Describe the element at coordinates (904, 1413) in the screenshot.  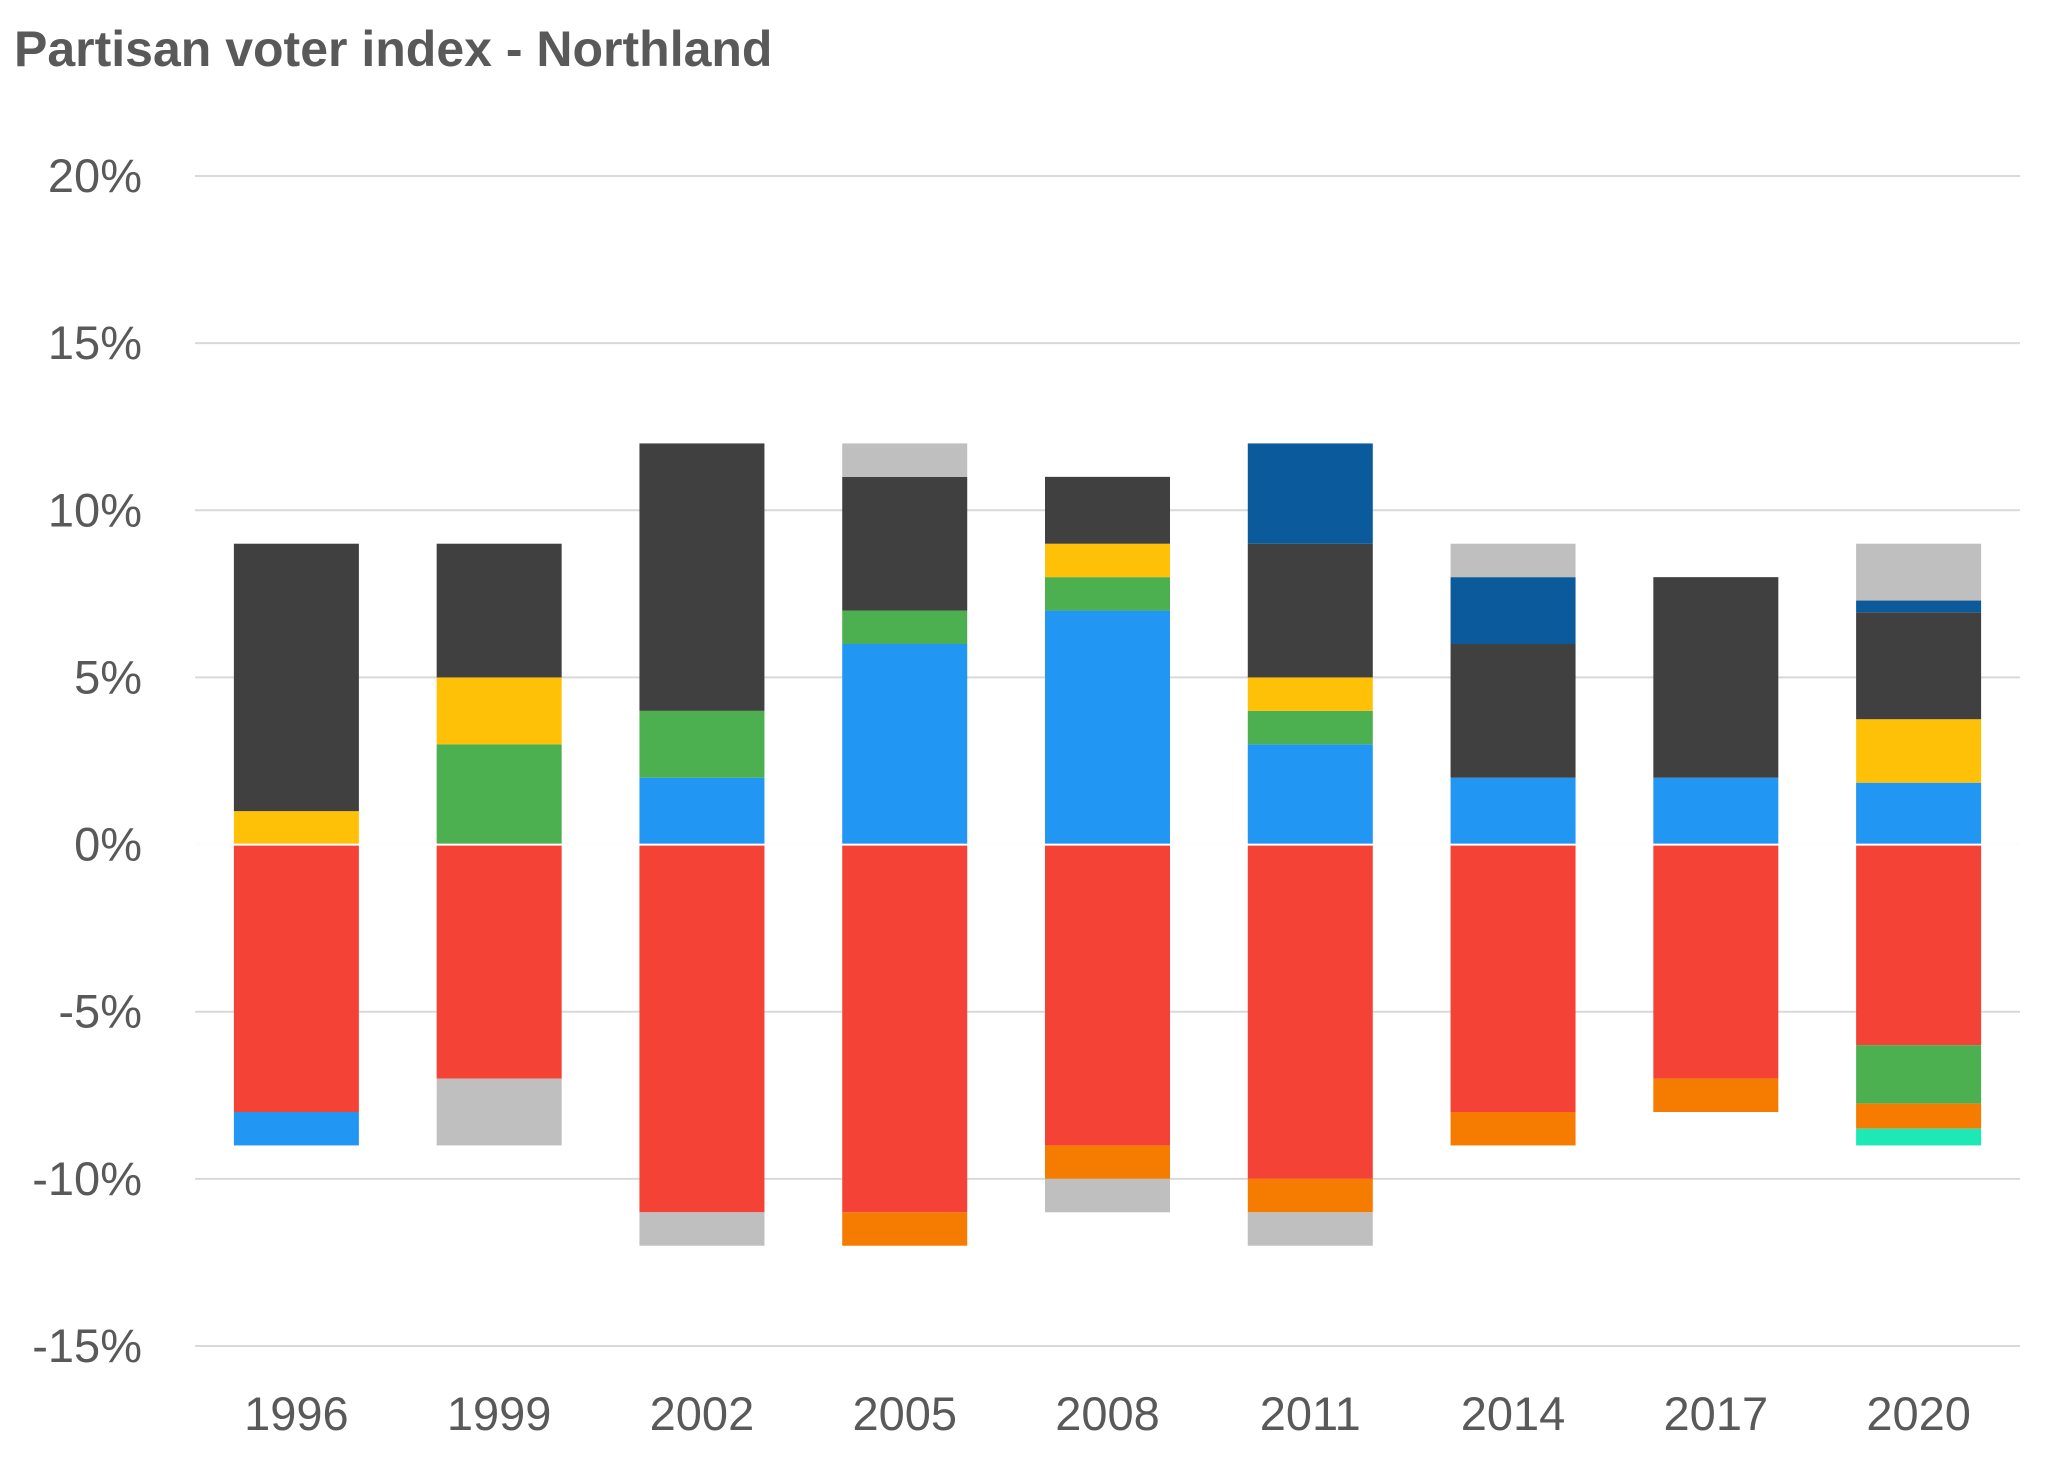
I see `x-tick-label: 2005` at that location.